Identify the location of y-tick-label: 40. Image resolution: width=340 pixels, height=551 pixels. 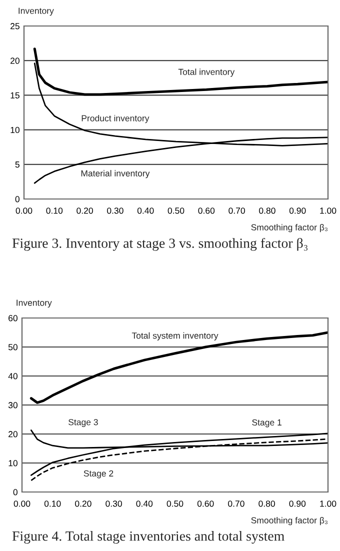
(13, 376).